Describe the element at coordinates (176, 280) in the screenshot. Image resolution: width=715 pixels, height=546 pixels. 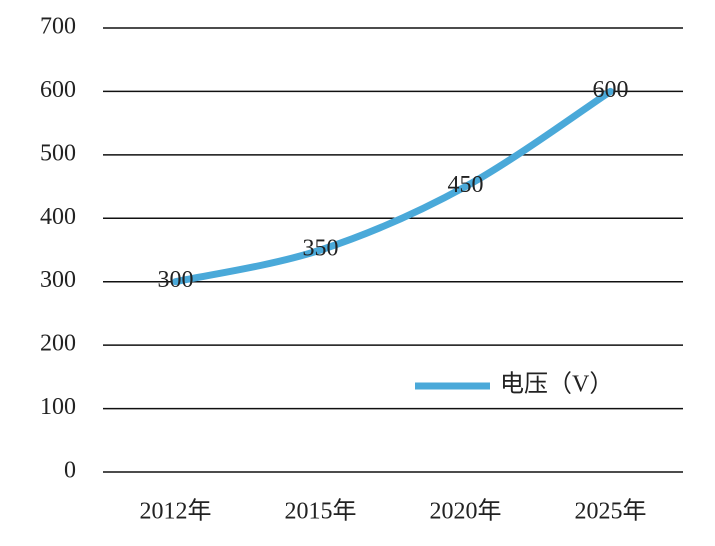
I see `data-label: 300` at that location.